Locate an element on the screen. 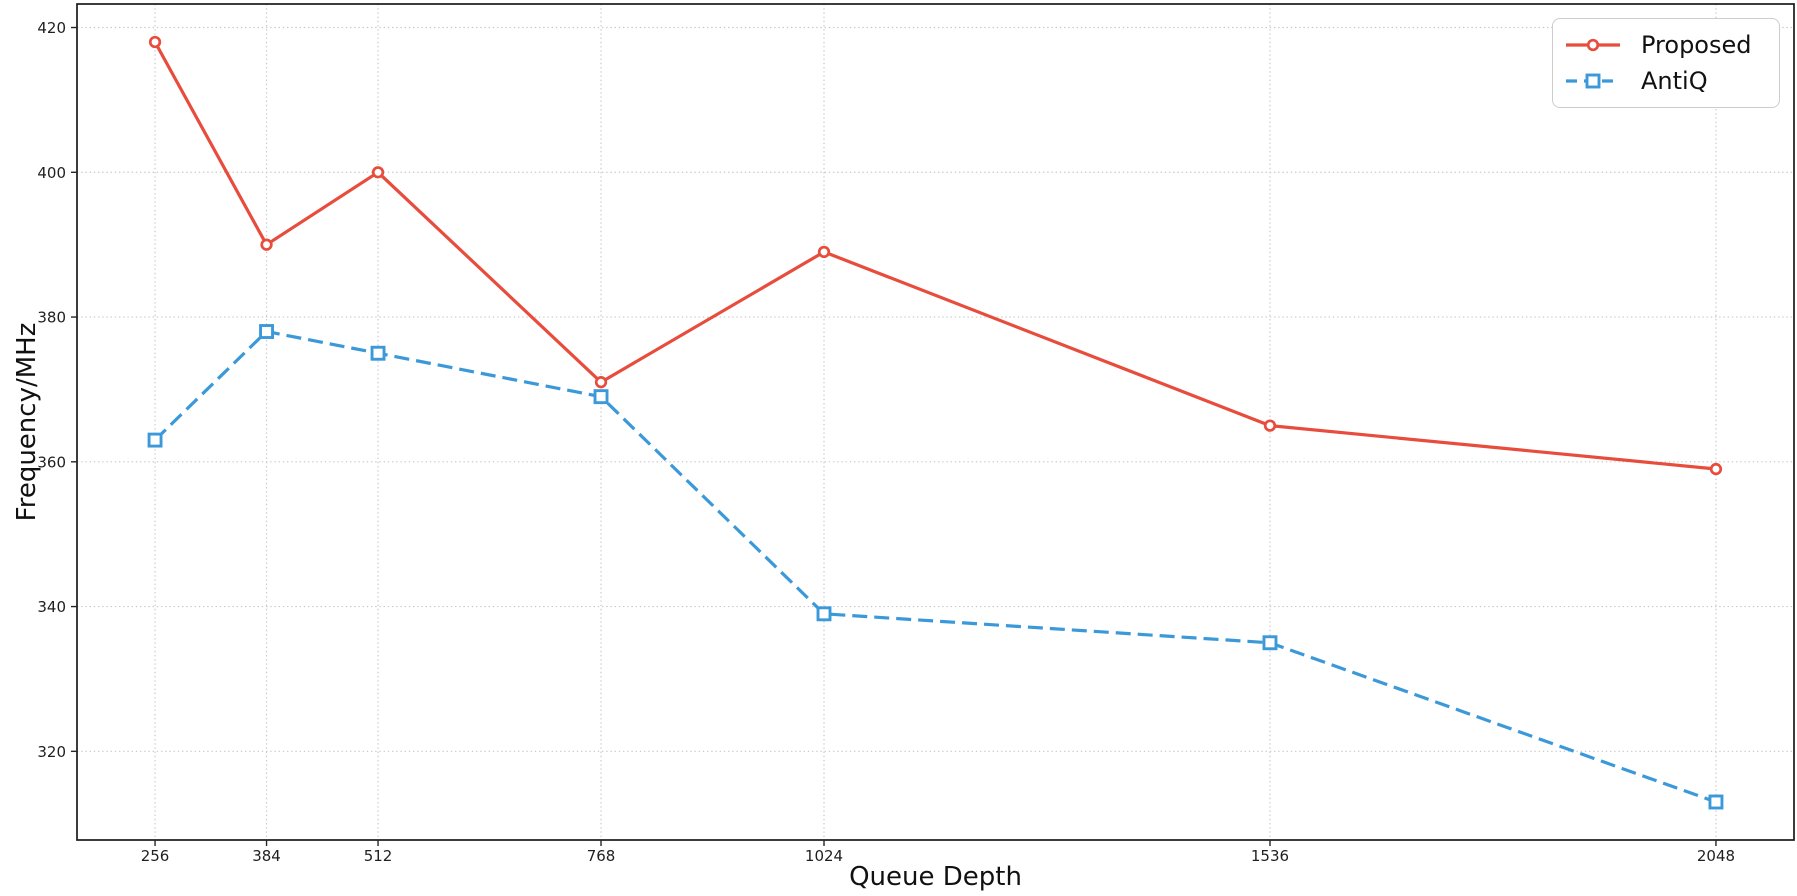 This screenshot has height=896, width=1797. x-tick-label: 512 is located at coordinates (378, 856).